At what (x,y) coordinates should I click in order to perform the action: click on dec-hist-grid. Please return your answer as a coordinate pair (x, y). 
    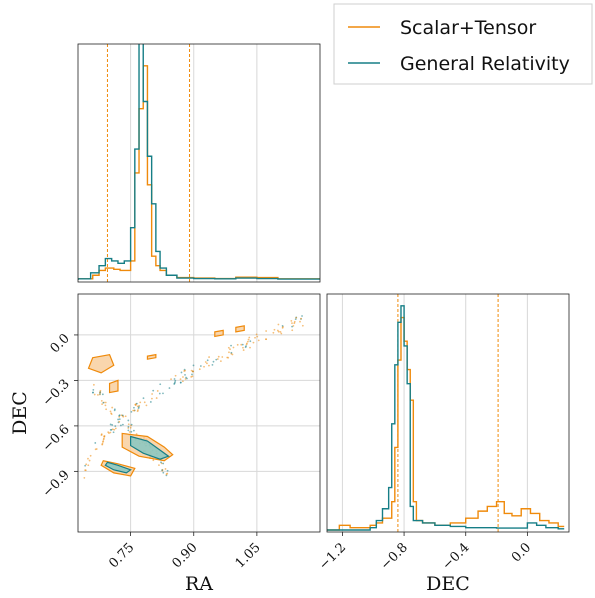
    Looking at the image, I should click on (434, 413).